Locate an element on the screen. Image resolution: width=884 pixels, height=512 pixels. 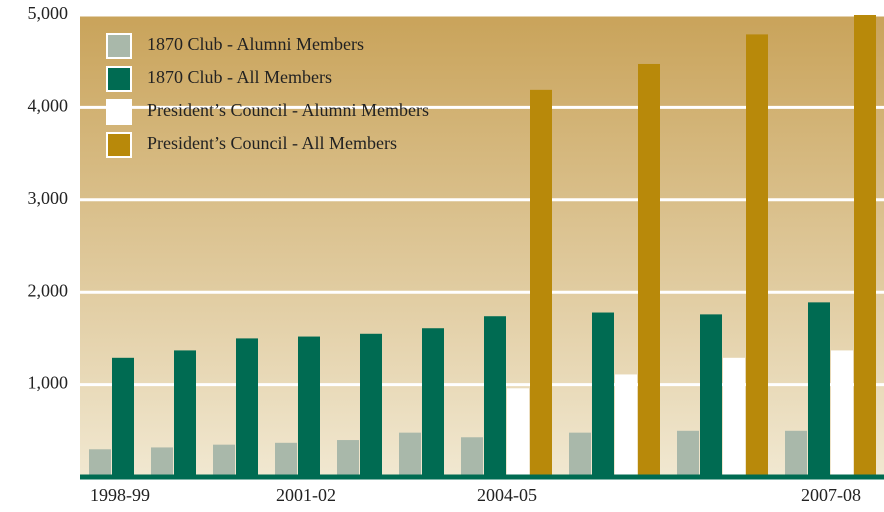
legend-label: 1870 Club - Alumni Members is located at coordinates (255, 44).